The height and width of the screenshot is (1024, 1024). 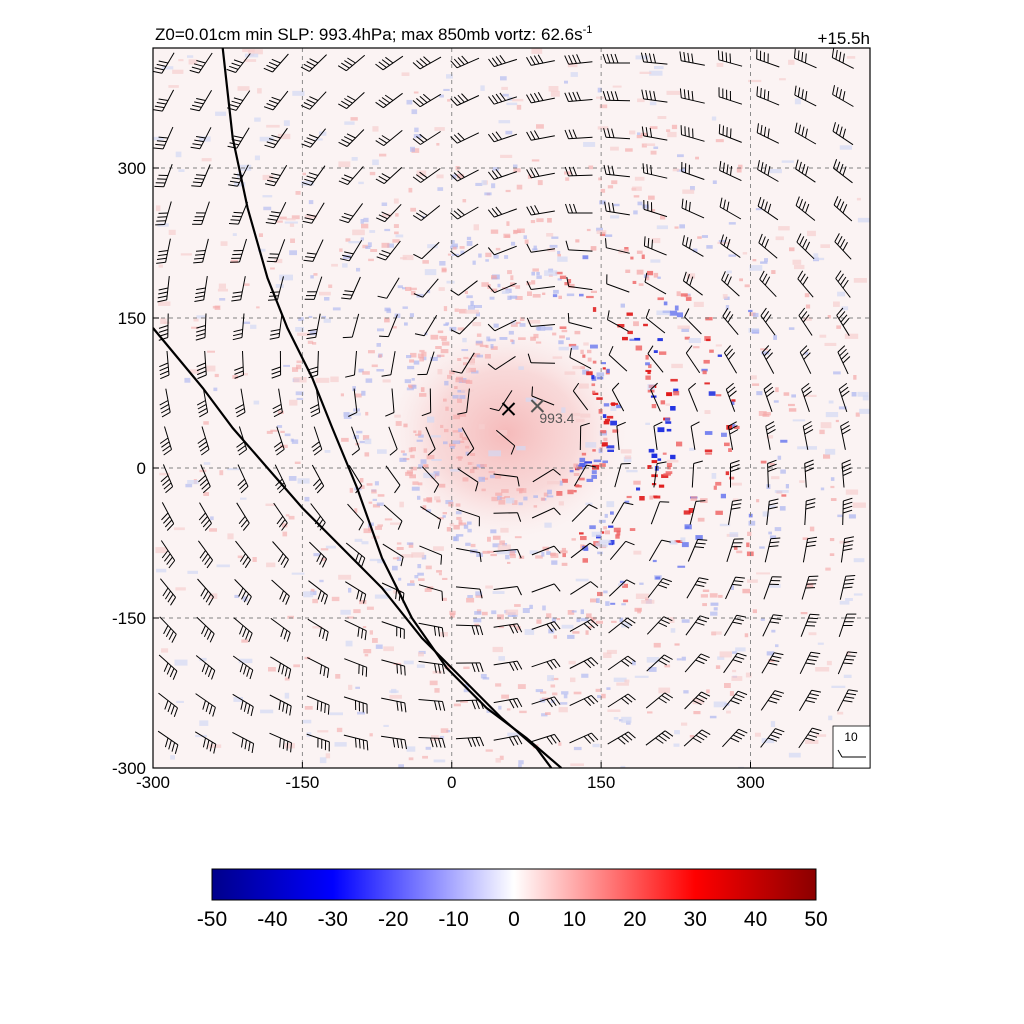 I want to click on colorbar-tick-label: -30, so click(x=333, y=919).